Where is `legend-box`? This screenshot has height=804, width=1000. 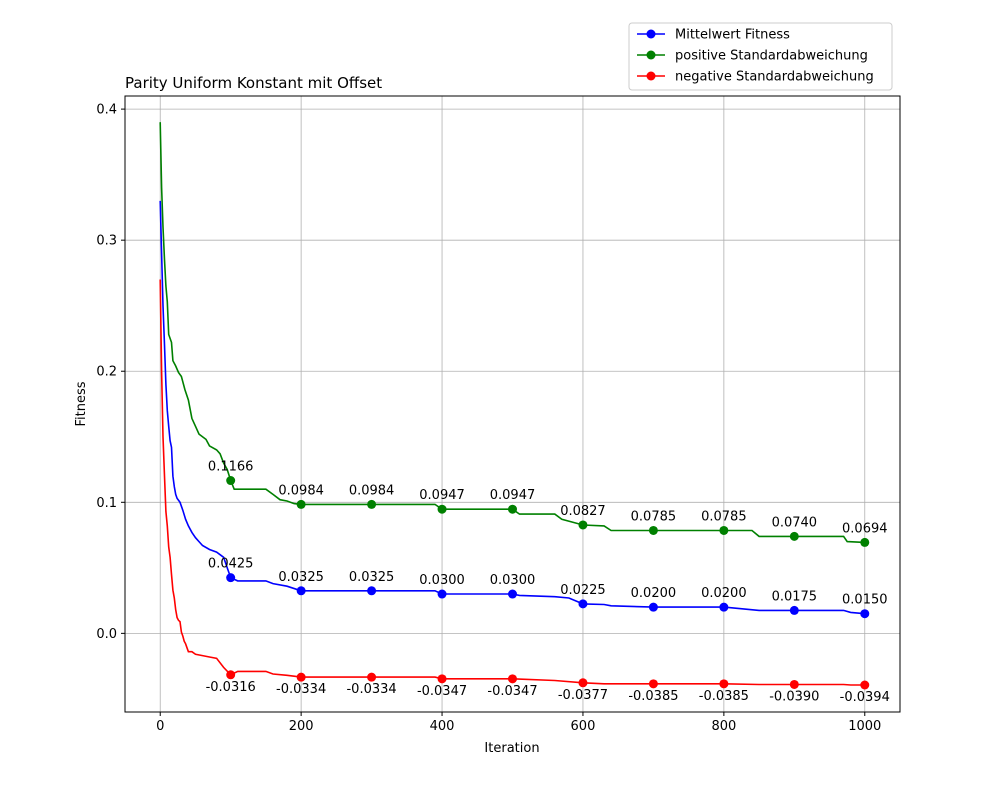
legend-box is located at coordinates (760, 56).